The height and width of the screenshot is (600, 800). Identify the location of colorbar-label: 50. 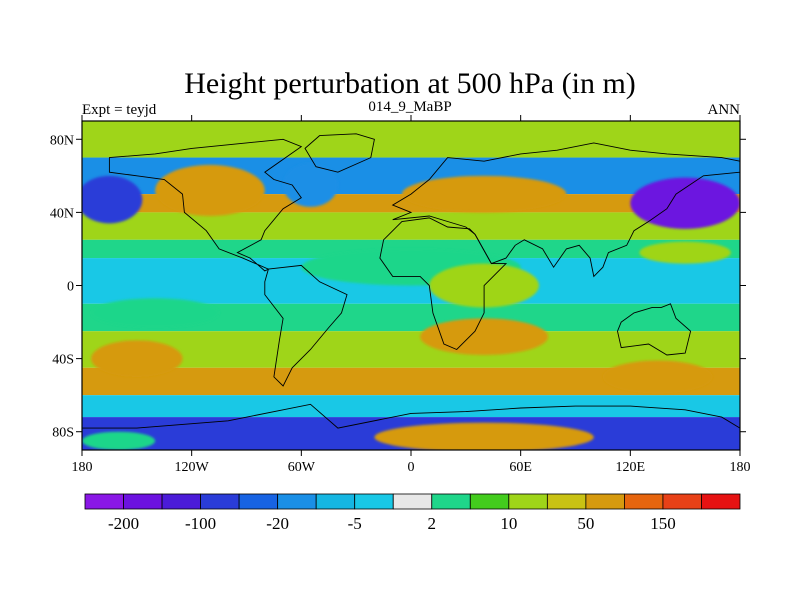
(585, 523).